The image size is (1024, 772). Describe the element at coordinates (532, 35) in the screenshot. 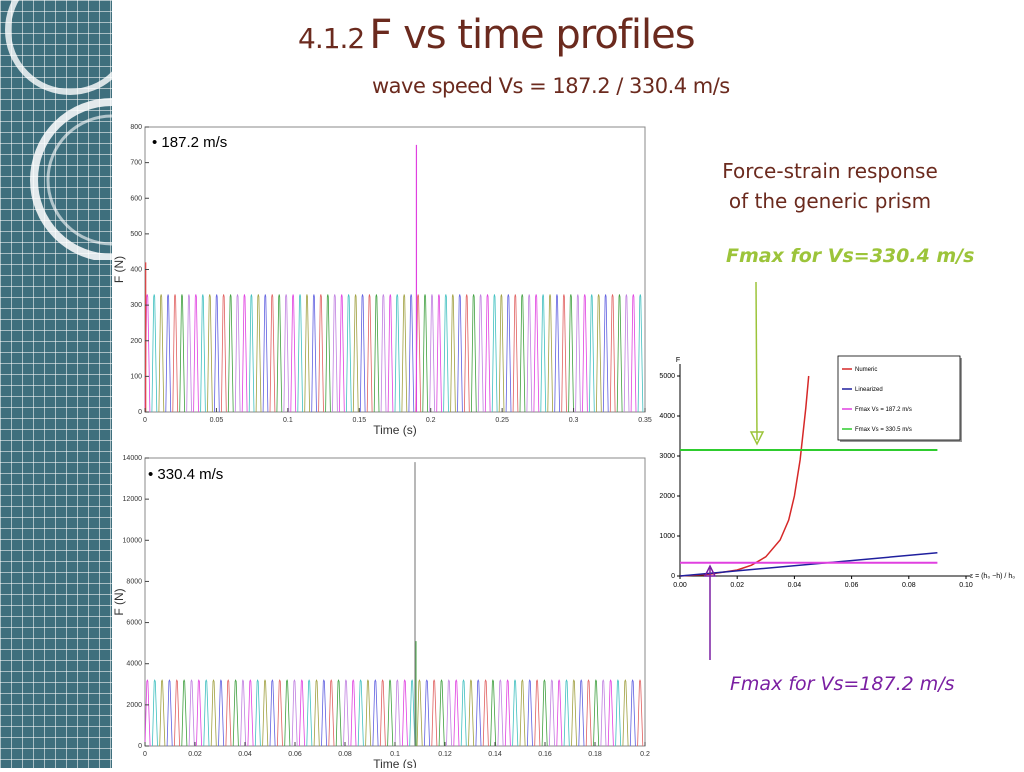

I see `title-main: F vs time profiles` at that location.